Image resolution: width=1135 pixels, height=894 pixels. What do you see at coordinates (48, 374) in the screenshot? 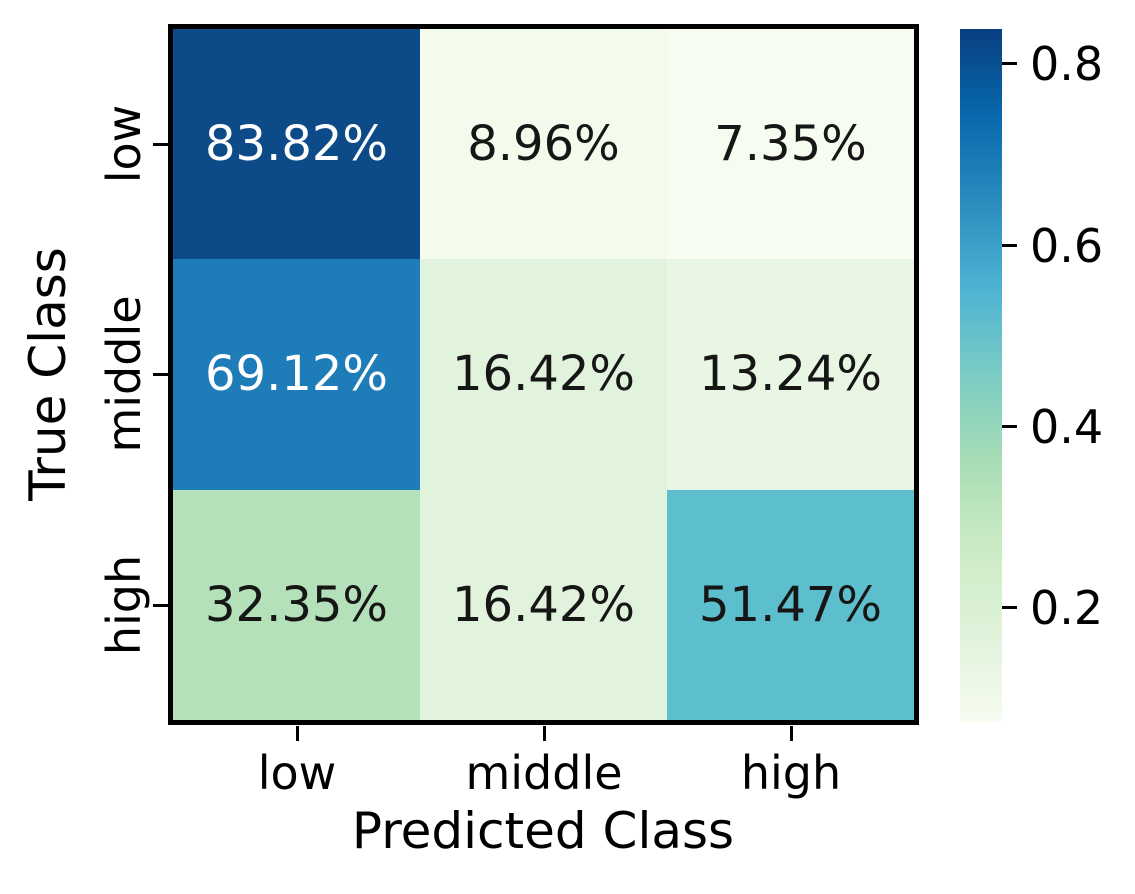
I see `y-axis-title: True Class` at bounding box center [48, 374].